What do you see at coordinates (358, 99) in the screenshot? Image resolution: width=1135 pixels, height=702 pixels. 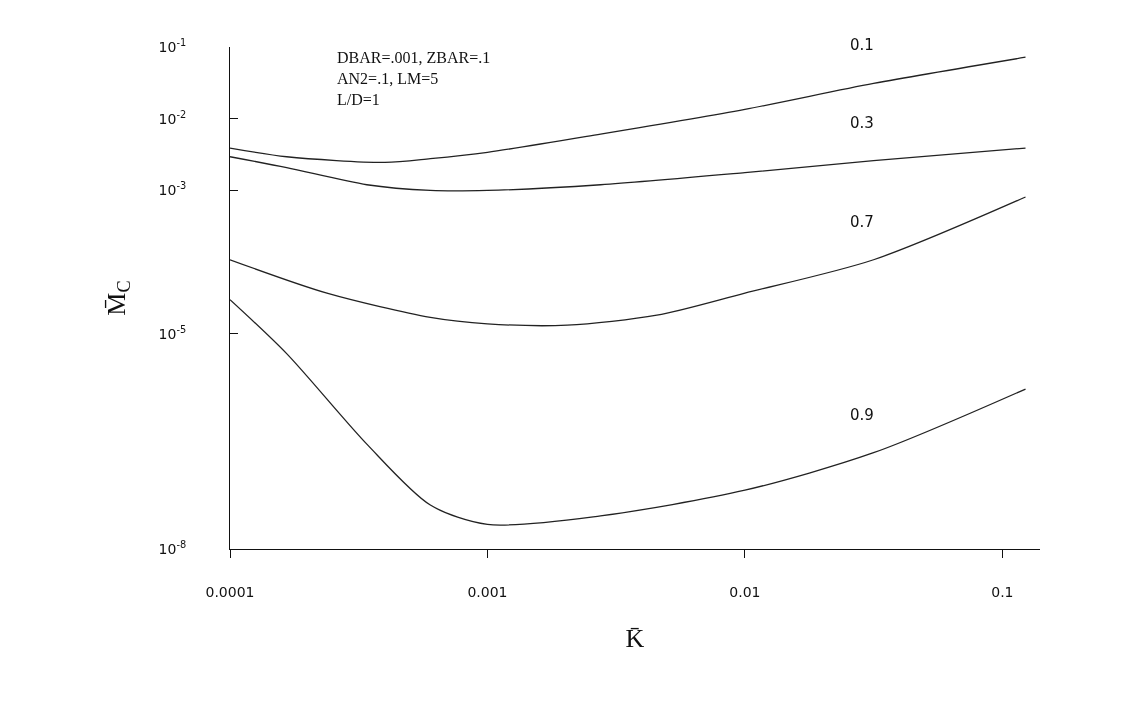 I see `annotation: L/D=1` at bounding box center [358, 99].